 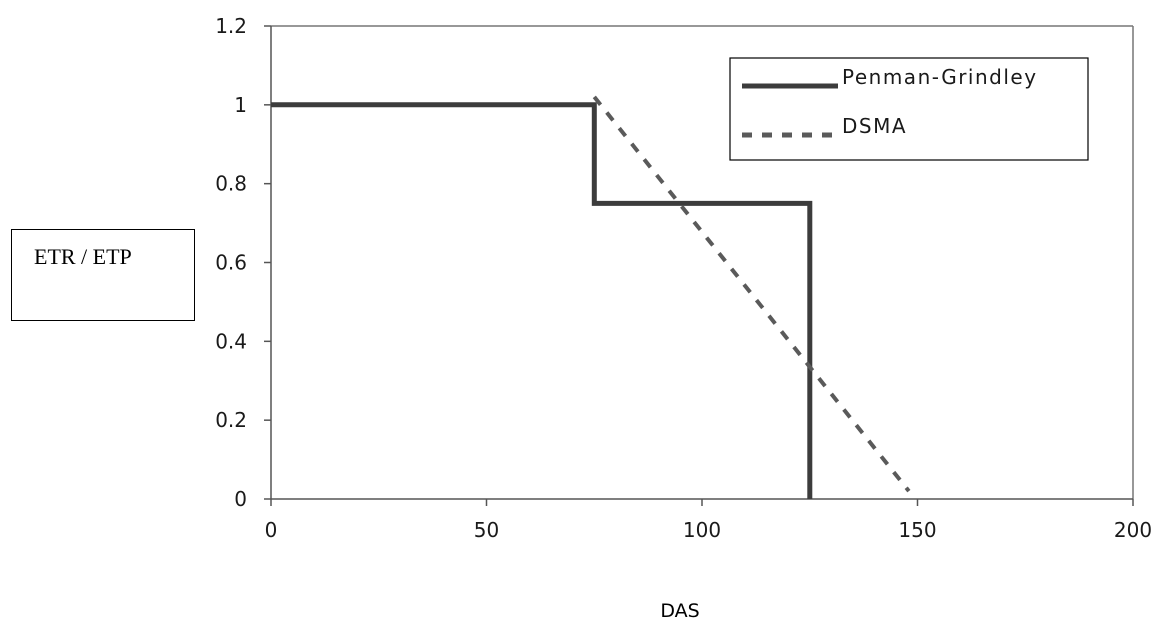 I want to click on x-tick-label: 200, so click(x=1133, y=530).